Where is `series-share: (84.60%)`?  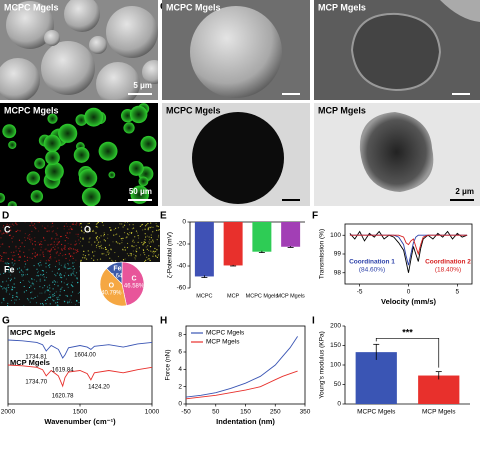 series-share: (84.60%) is located at coordinates (372, 270).